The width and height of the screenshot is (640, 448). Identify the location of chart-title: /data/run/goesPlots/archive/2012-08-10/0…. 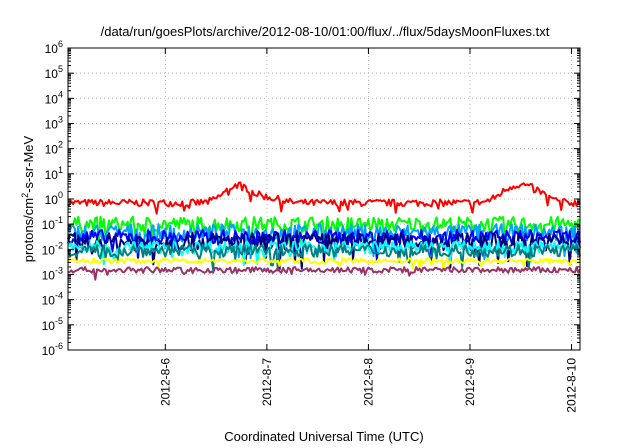
(325, 31).